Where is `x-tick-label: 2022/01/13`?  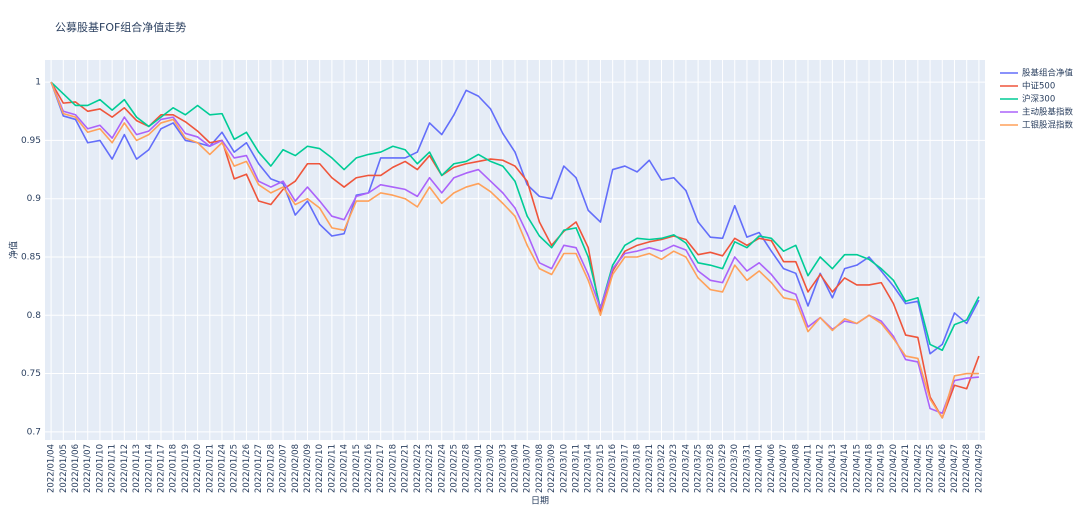 x-tick-label: 2022/01/13 is located at coordinates (137, 468).